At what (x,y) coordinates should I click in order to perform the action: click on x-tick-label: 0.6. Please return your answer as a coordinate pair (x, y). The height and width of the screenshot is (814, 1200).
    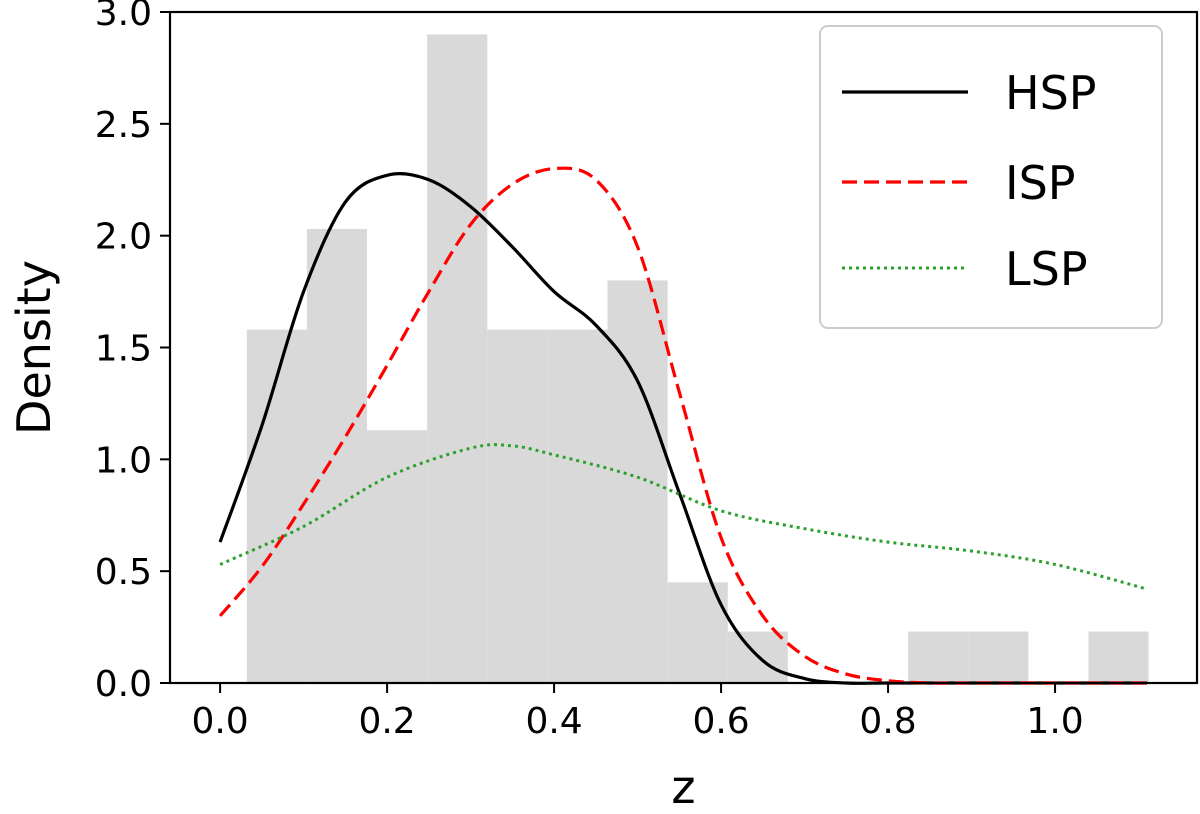
    Looking at the image, I should click on (720, 721).